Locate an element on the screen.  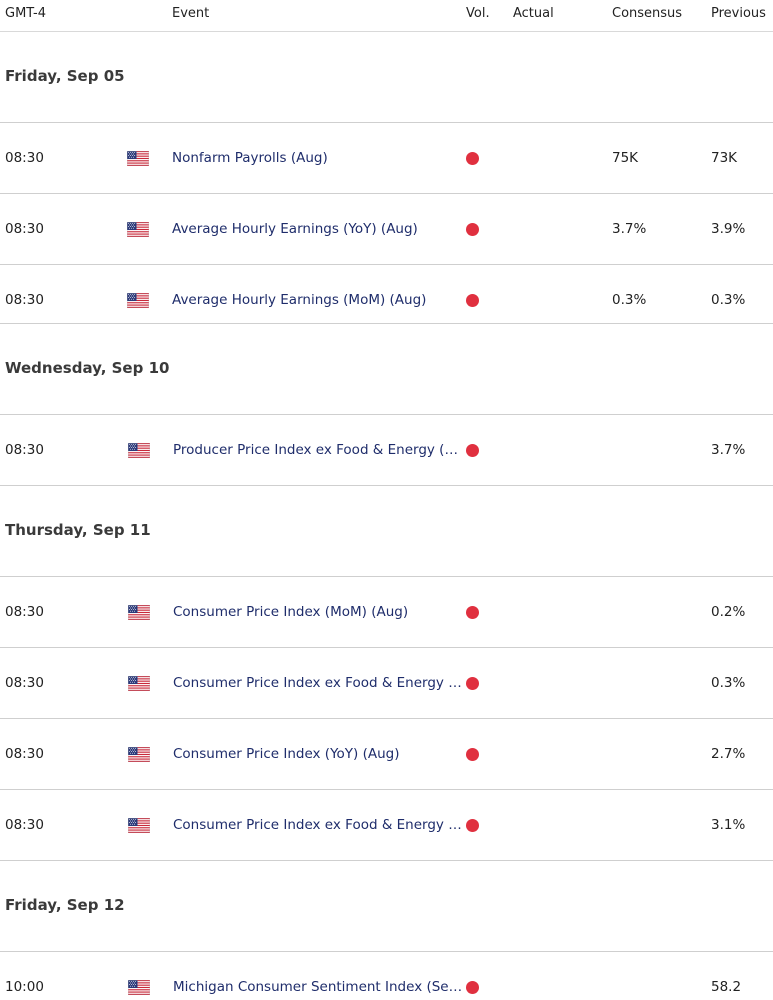
vol-column-header: Vol. is located at coordinates (478, 13).